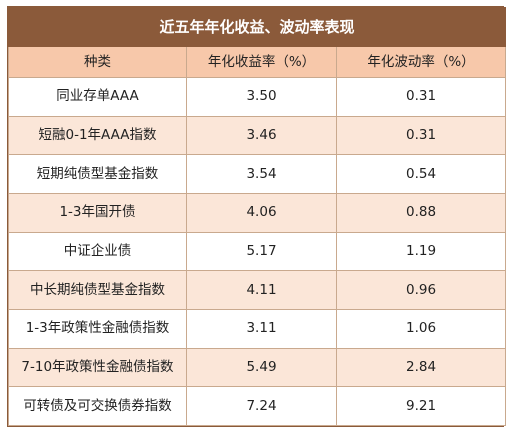  I want to click on row-name-cell: 中长期纯债型基金指数, so click(97, 290).